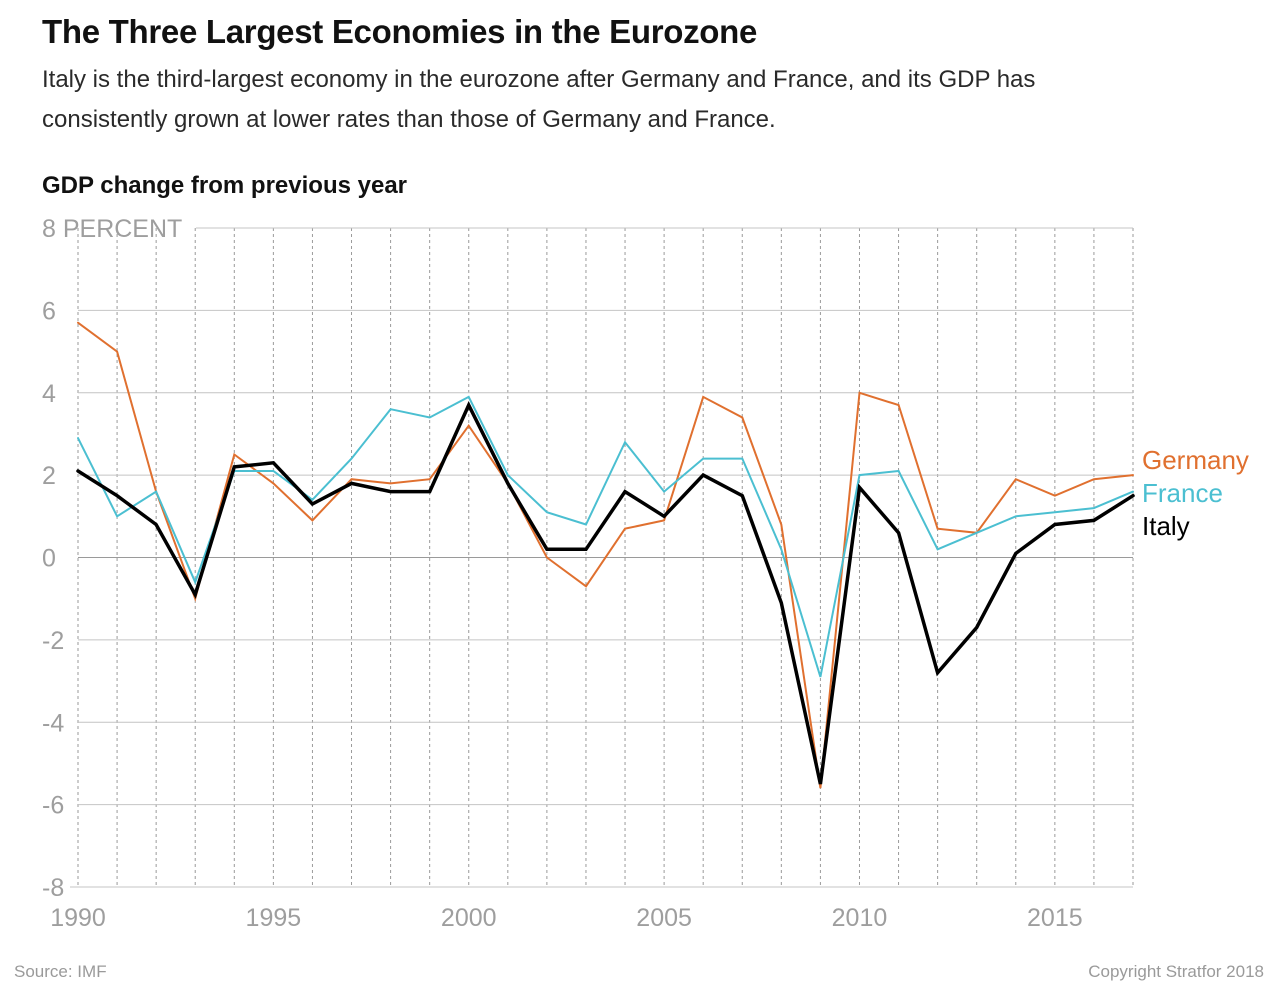  I want to click on x-tick-label: 2000, so click(469, 918).